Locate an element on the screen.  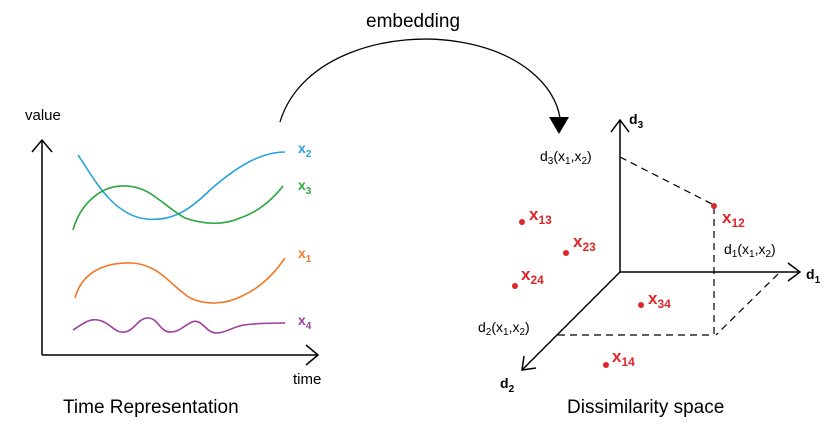
time-axis-arrowhead is located at coordinates (312, 355).